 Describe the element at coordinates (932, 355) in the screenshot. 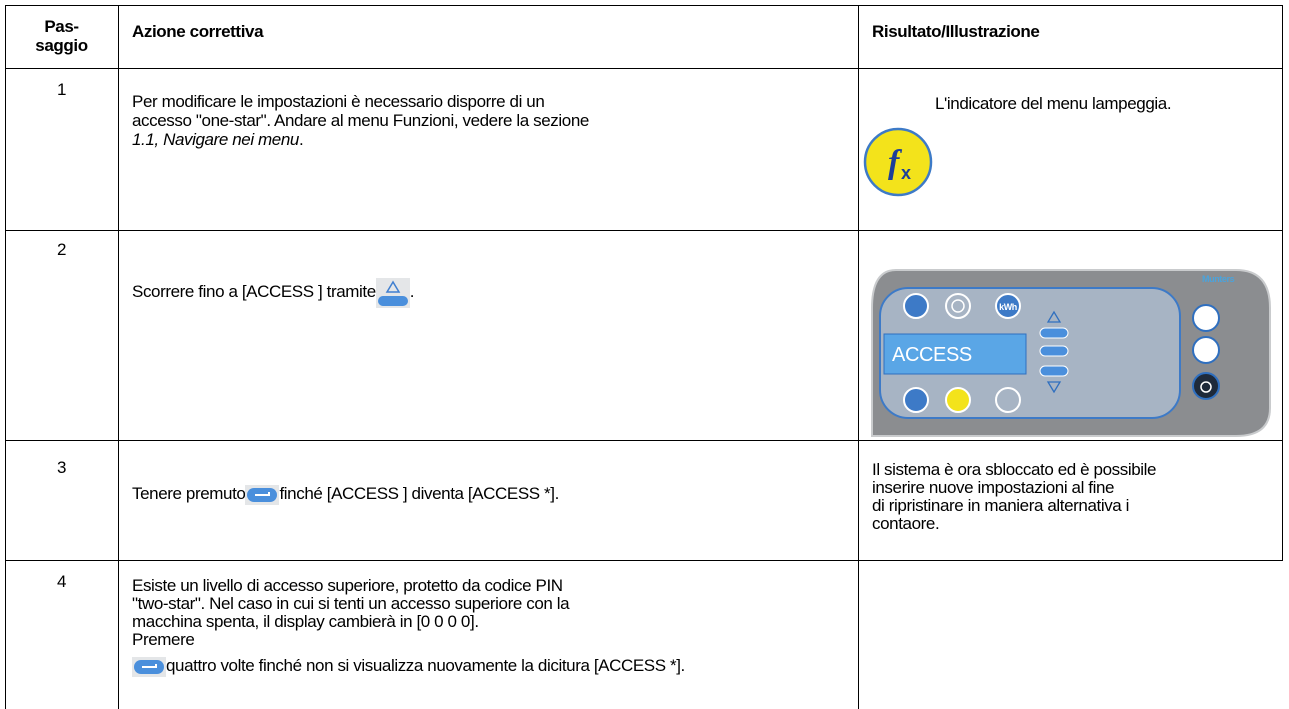

I see `display-text: ACCESS` at that location.